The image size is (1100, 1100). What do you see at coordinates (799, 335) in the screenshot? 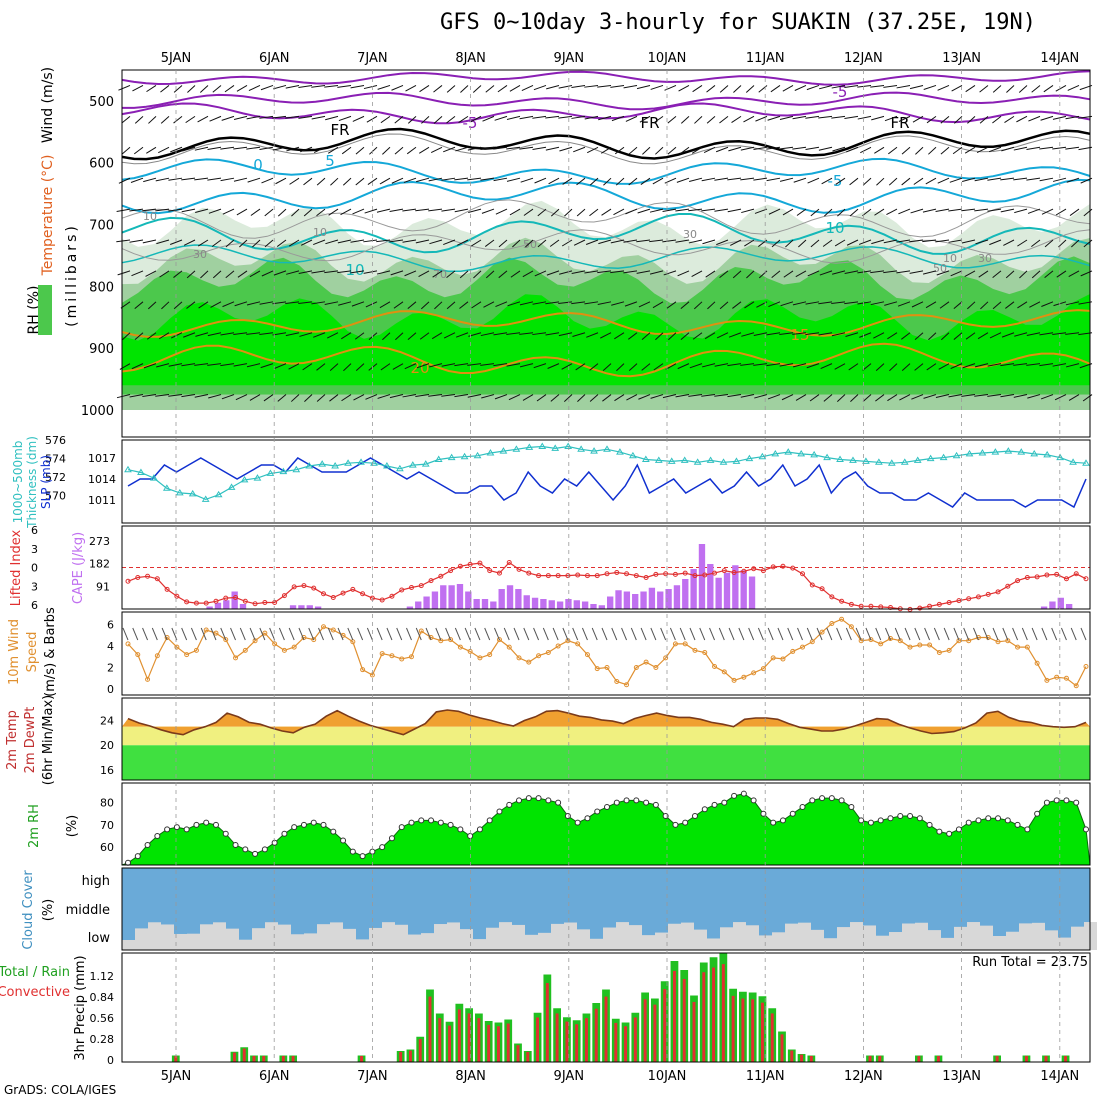
I see `contour-label: 15` at bounding box center [799, 335].